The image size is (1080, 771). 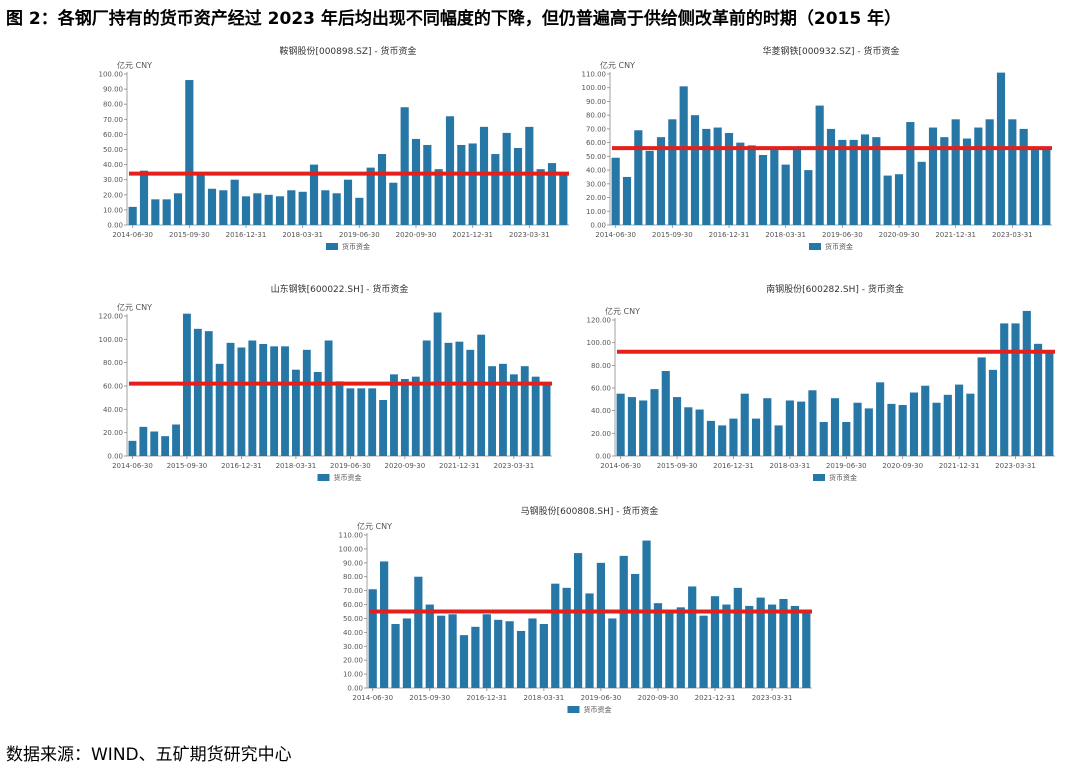 I want to click on chart-title: 南钢股份[600282.SH] - 货币资金, so click(x=835, y=289).